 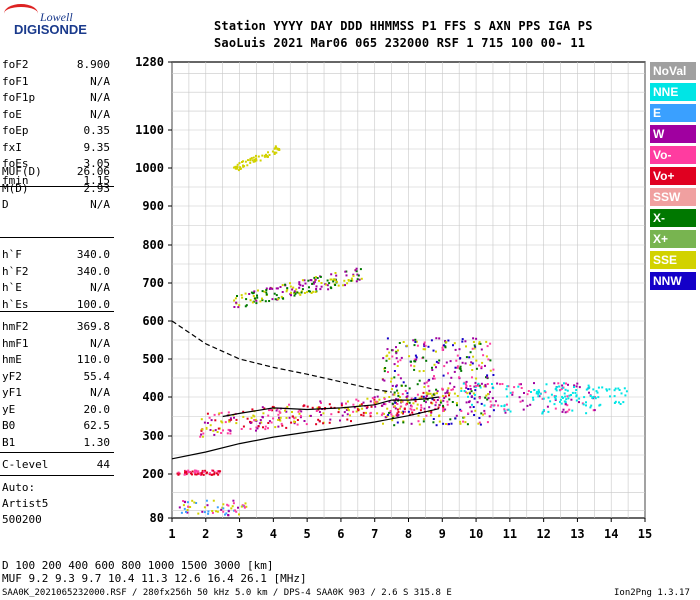 What do you see at coordinates (5, 204) in the screenshot?
I see `param-name: D` at bounding box center [5, 204].